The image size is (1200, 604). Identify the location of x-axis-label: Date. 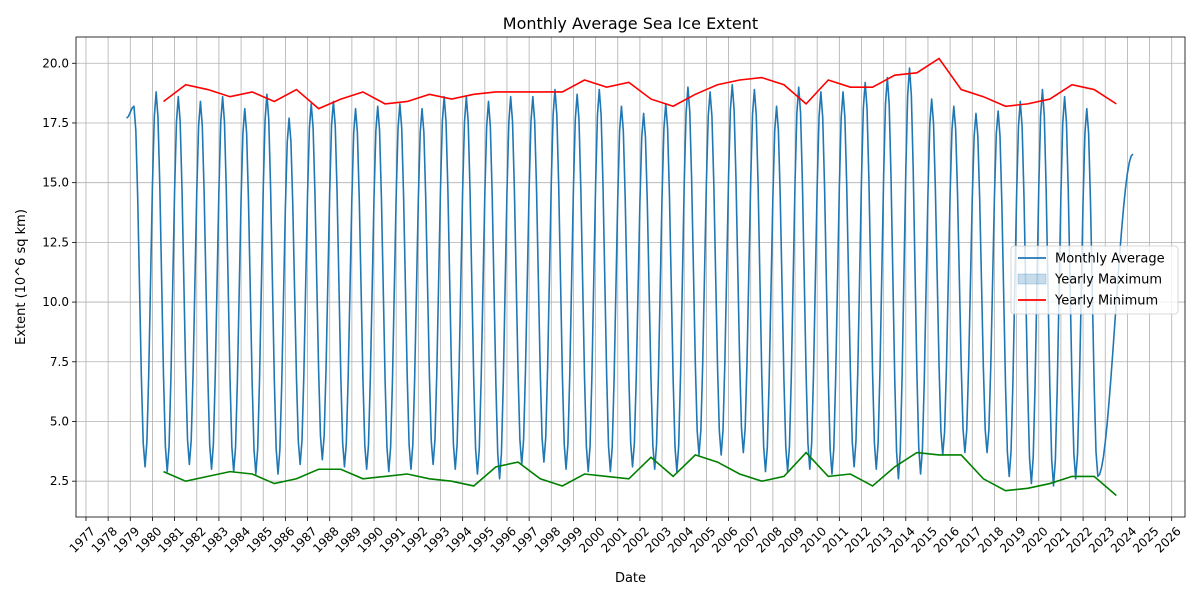
(630, 578).